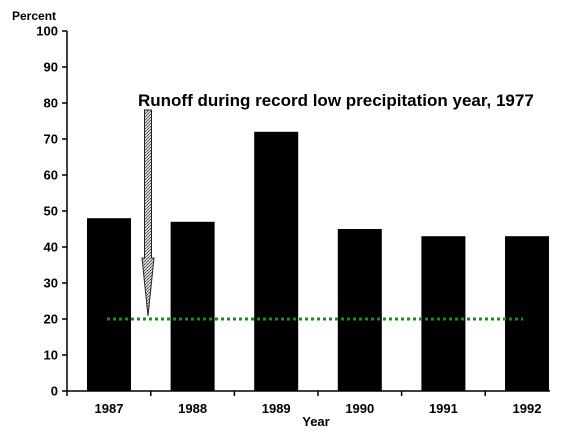  I want to click on y-tick-label-60: 60, so click(51, 175).